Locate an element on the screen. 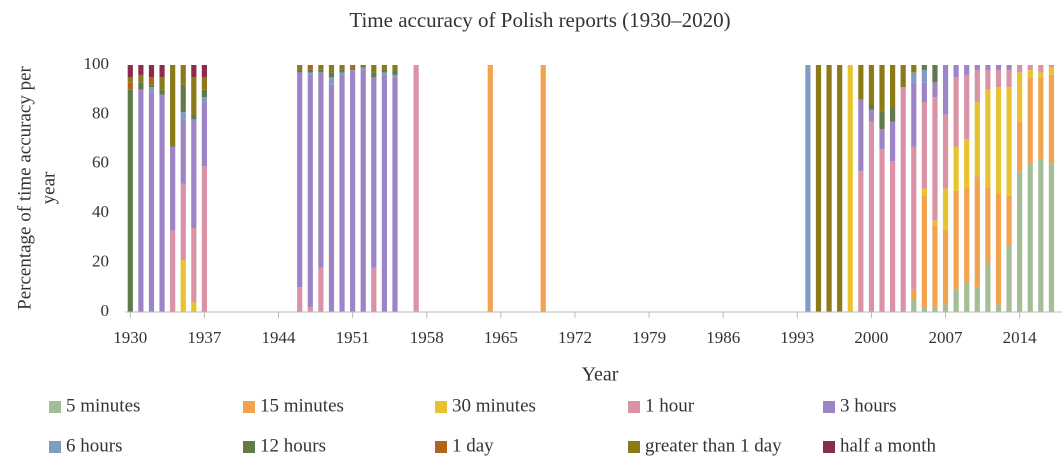  x-tick-label: 1944 is located at coordinates (279, 337).